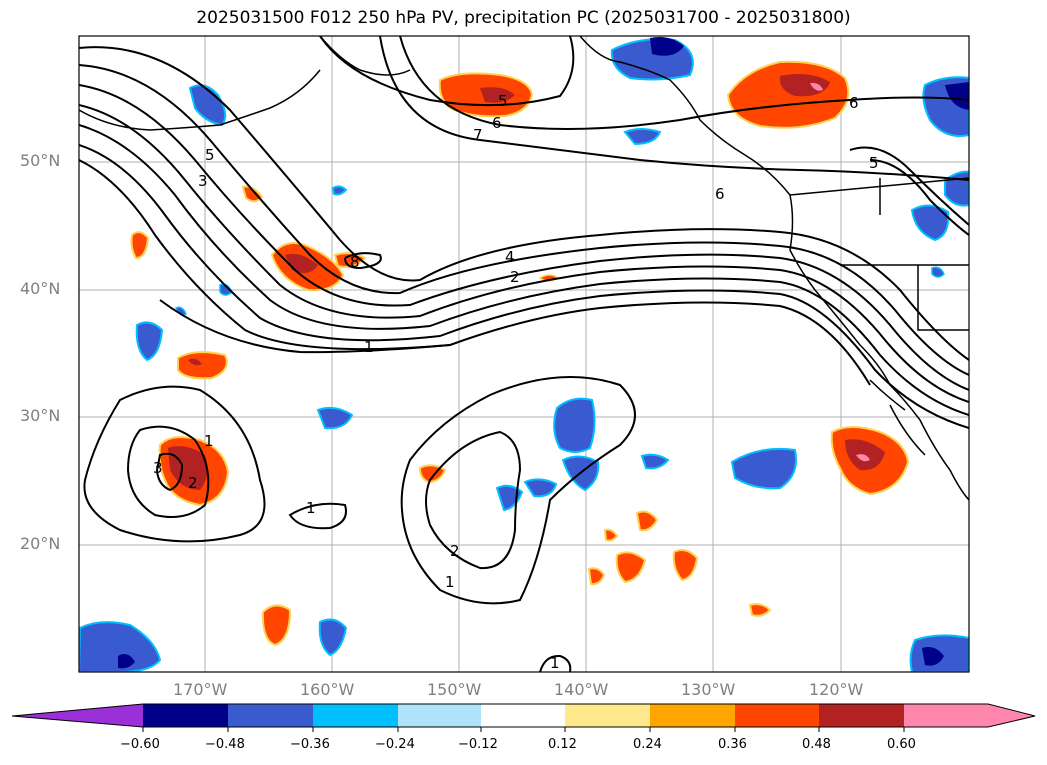 The width and height of the screenshot is (1047, 765). Describe the element at coordinates (310, 744) in the screenshot. I see `colorbar-tick-label: −0.36` at that location.